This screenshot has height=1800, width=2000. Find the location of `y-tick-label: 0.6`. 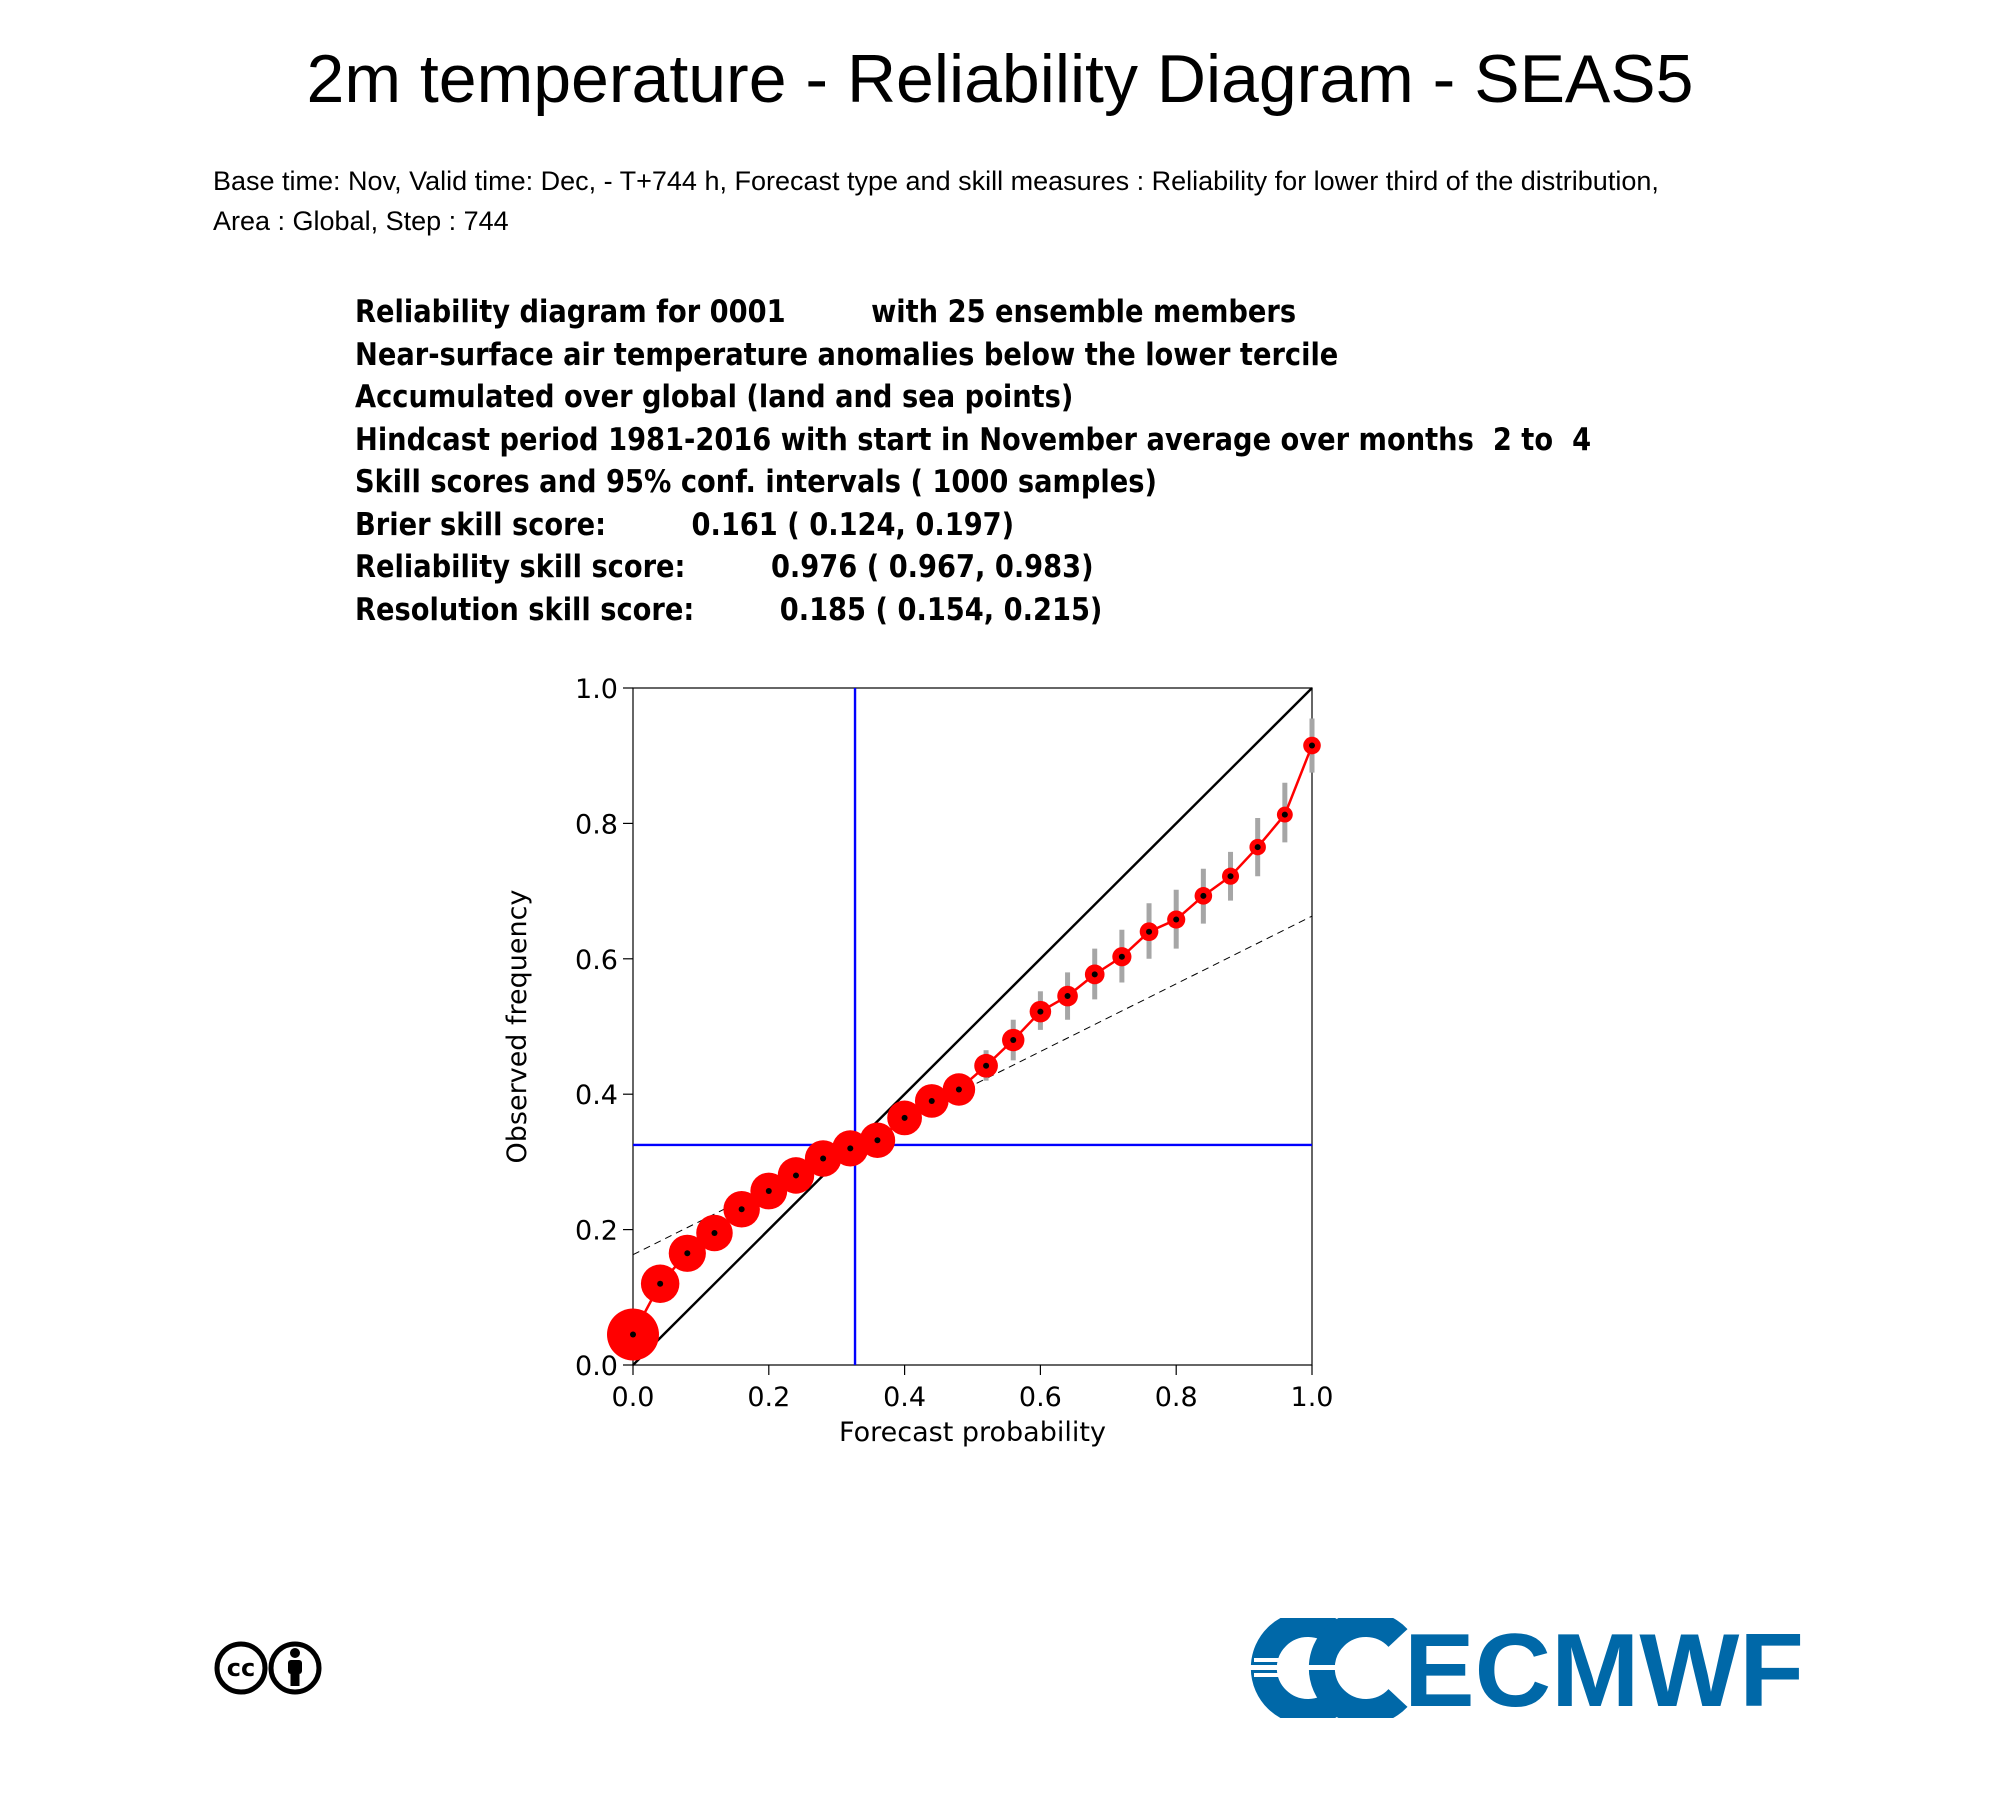

y-tick-label: 0.6 is located at coordinates (596, 960).